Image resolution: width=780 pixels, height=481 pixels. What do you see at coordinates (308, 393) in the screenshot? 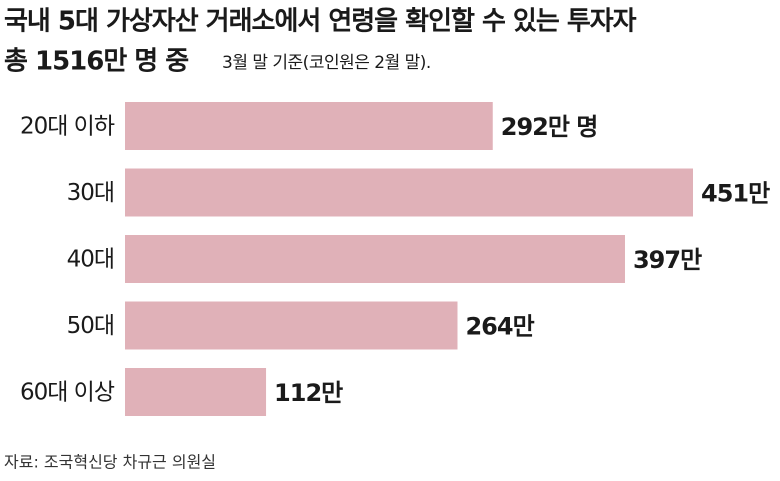
I see `value-label: 112만` at bounding box center [308, 393].